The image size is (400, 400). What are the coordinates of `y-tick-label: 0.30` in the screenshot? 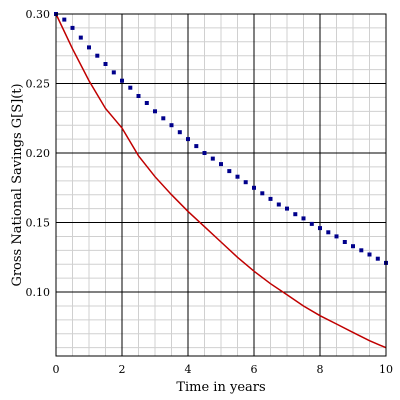 It's located at (38, 14).